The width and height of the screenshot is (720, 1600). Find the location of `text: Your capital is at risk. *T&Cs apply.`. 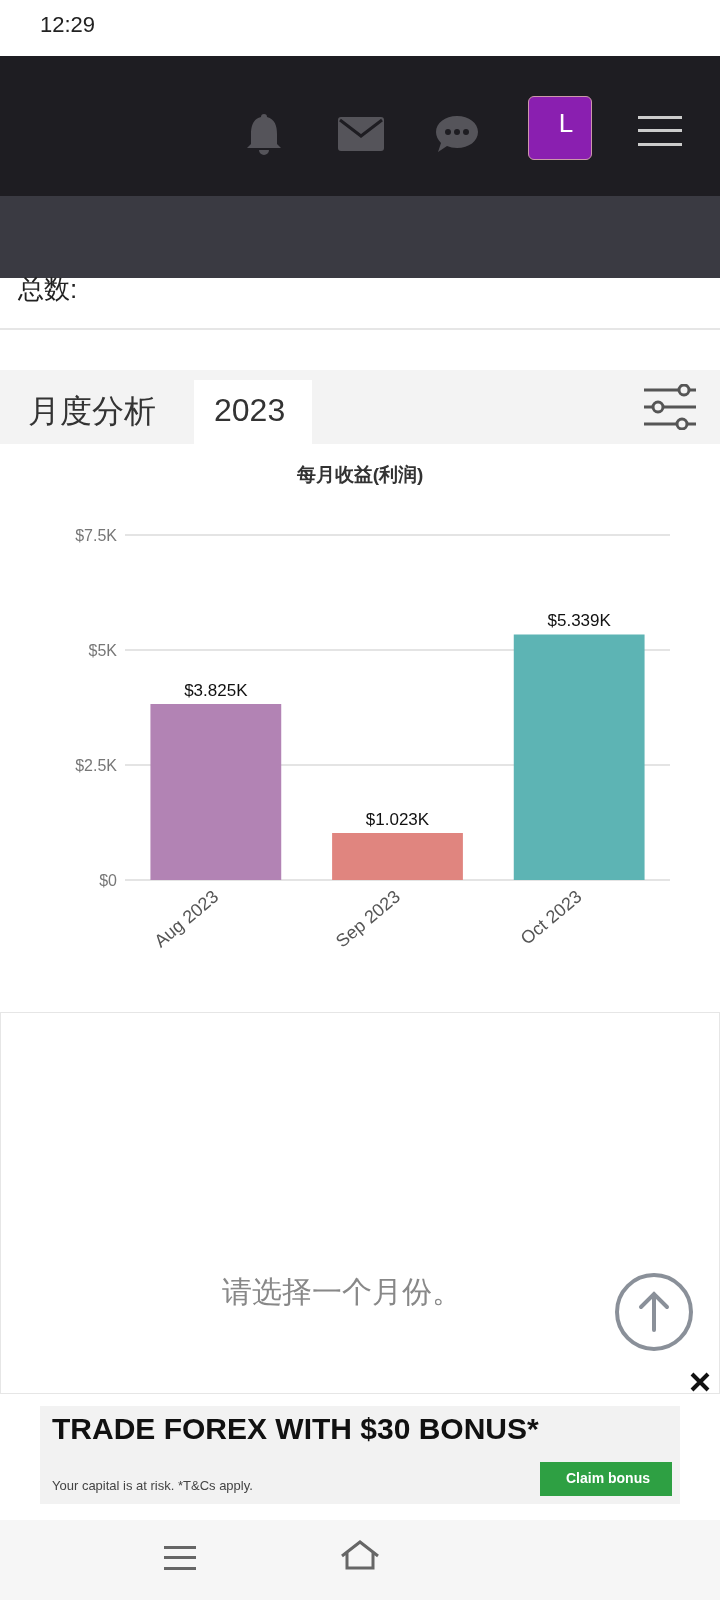

text: Your capital is at risk. *T&Cs apply. is located at coordinates (152, 1485).